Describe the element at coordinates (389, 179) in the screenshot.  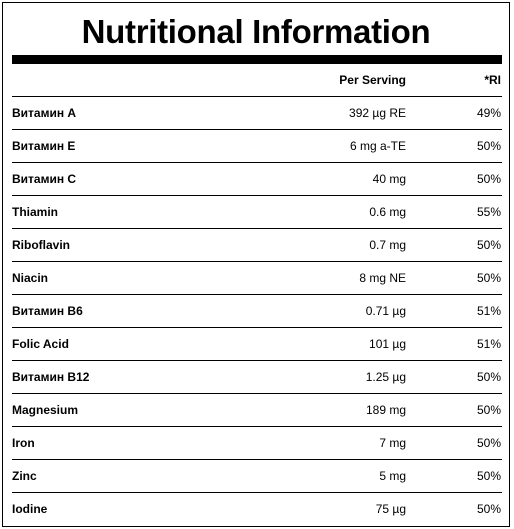
I see `per-serving-value: 40 mg` at that location.